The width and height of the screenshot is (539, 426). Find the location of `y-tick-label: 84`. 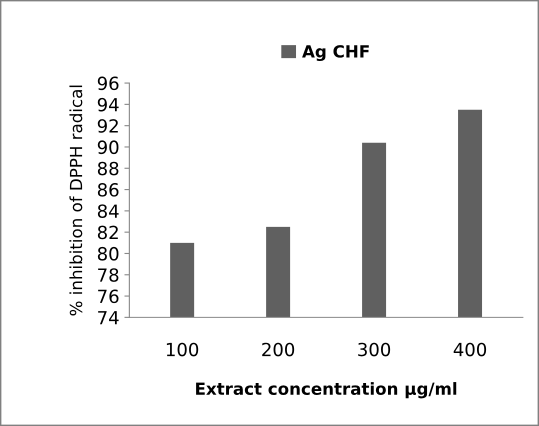

y-tick-label: 84 is located at coordinates (108, 211).